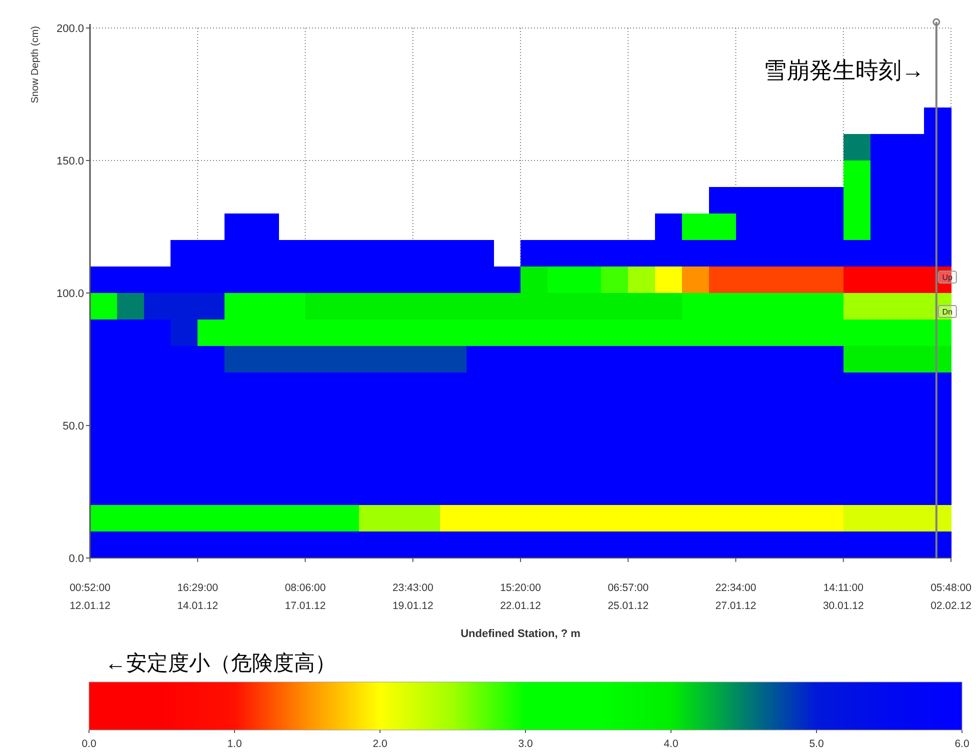 Image resolution: width=976 pixels, height=754 pixels. Describe the element at coordinates (525, 744) in the screenshot. I see `color-bar-label: 3.0` at that location.